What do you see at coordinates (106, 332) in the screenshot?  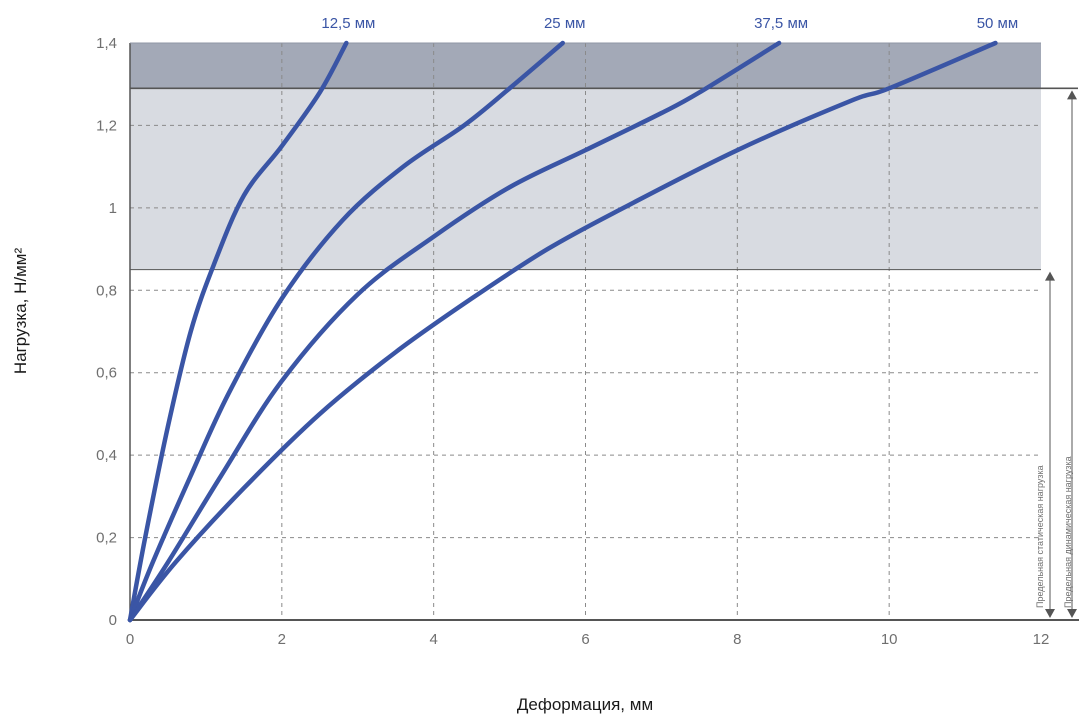 I see `y-tick-labels: 0 0,2 0,4 0,6 0,8 1 1,2 1,4` at bounding box center [106, 332].